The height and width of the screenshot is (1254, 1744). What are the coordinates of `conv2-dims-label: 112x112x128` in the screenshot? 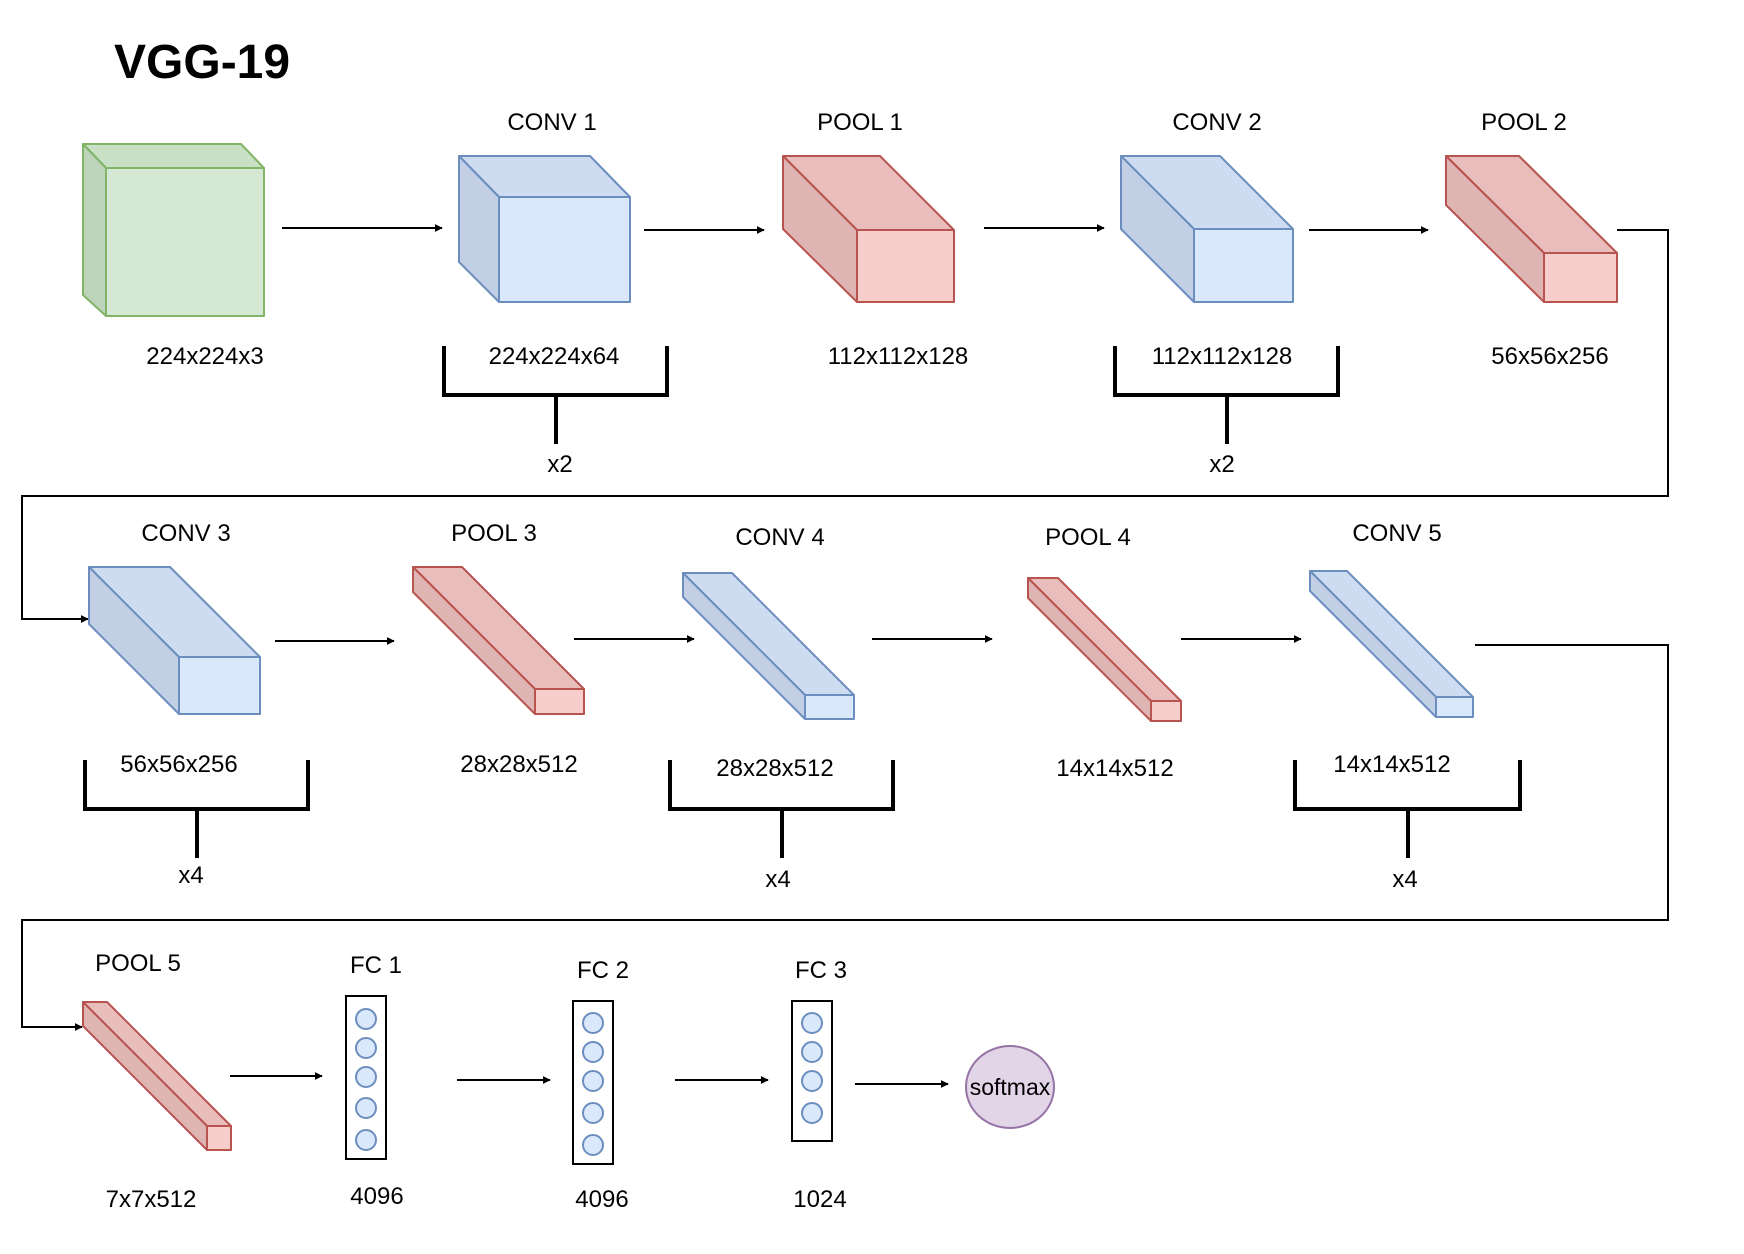 It's located at (1222, 356).